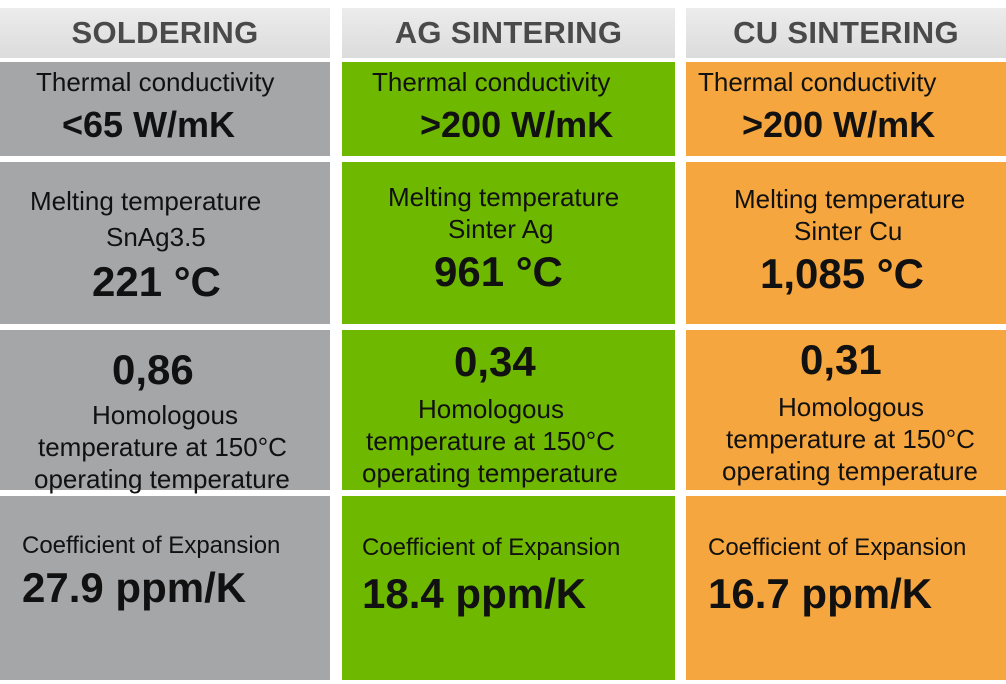 The width and height of the screenshot is (1006, 684). Describe the element at coordinates (848, 231) in the screenshot. I see `melting-material: Sinter Cu` at that location.